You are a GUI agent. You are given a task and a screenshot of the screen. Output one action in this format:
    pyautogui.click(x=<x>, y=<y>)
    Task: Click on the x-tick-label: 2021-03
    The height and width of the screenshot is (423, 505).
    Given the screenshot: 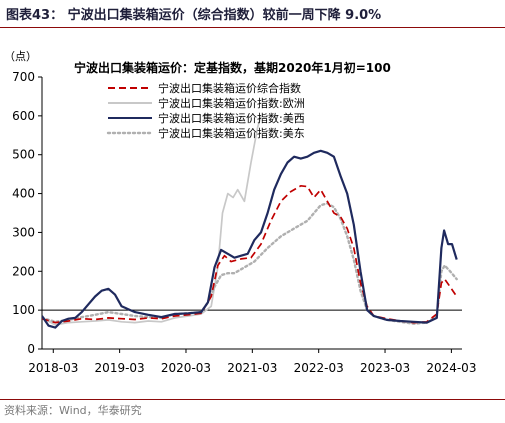 What is the action you would take?
    pyautogui.click(x=252, y=368)
    